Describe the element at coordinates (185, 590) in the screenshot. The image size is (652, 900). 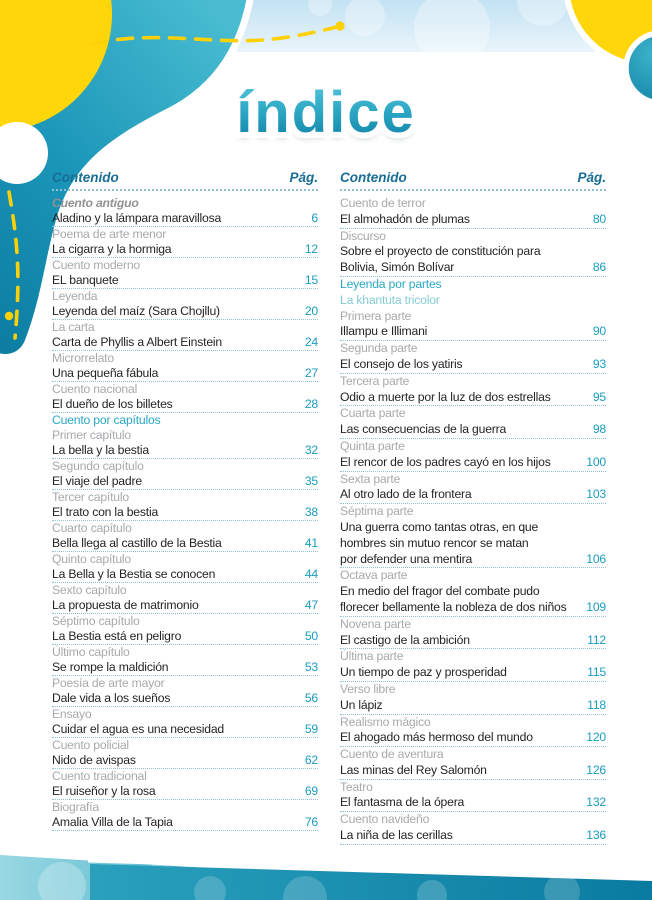
I see `toc-category-row: Sexto capítulo` at that location.